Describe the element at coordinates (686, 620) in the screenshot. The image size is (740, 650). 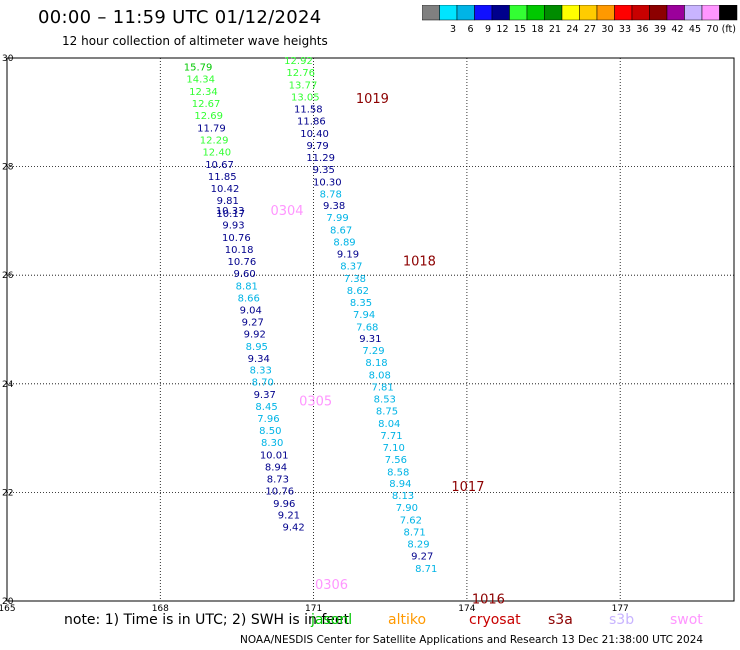
I see `legend-swot: swot` at that location.